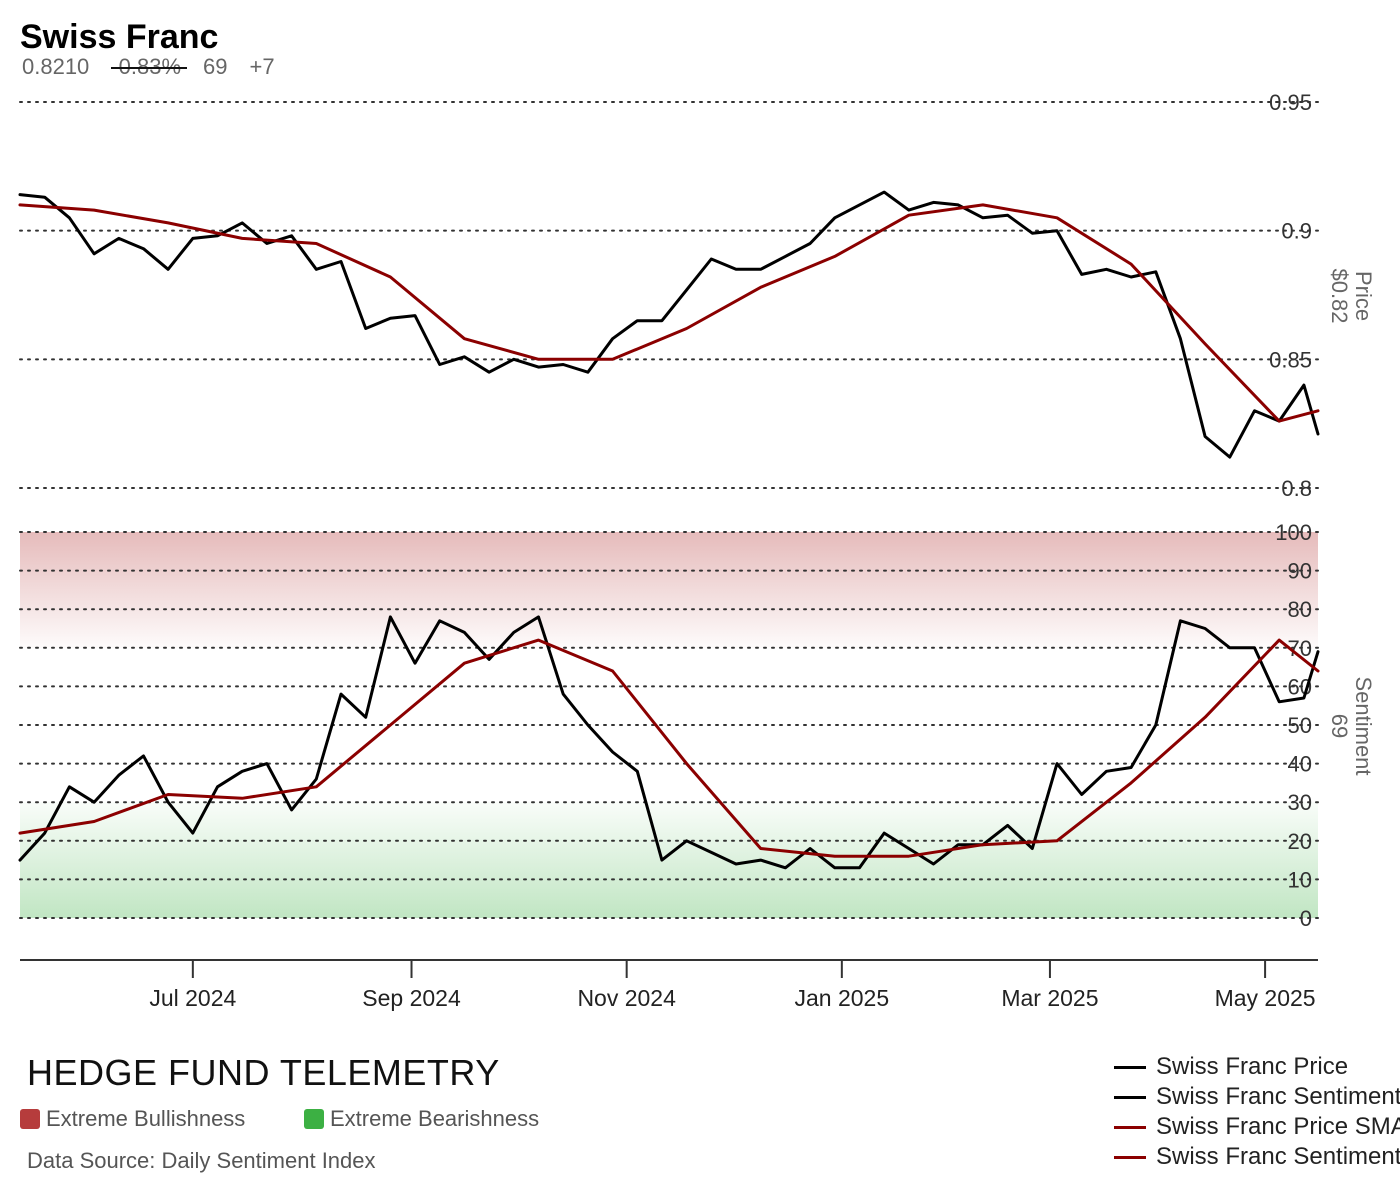 Image resolution: width=1400 pixels, height=1200 pixels. I want to click on key-bullish: Extreme Bullishness, so click(132, 1119).